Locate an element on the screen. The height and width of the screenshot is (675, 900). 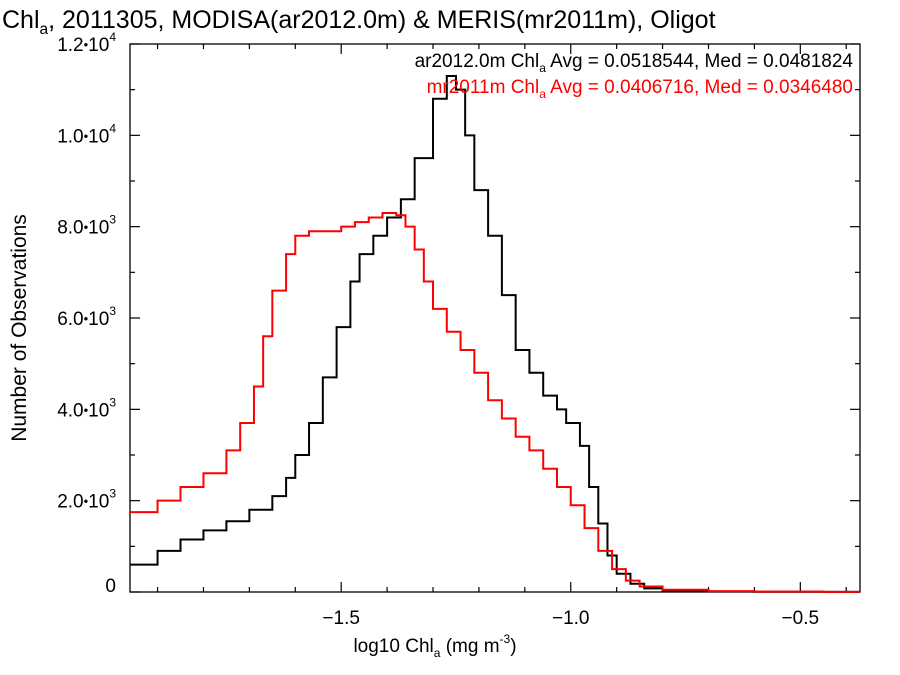
y-tick-label: 4.0•103 is located at coordinates (86, 408).